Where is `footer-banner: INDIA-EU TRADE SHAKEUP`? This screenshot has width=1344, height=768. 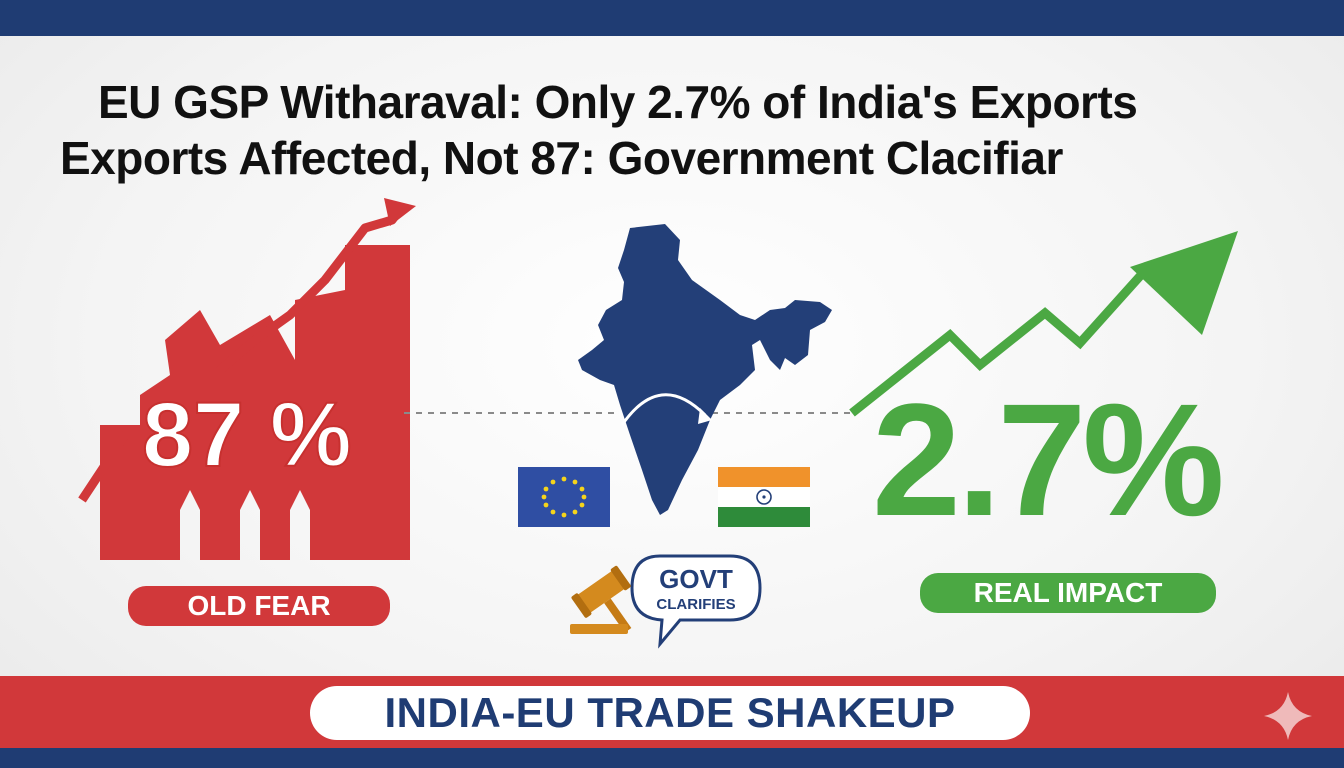 footer-banner: INDIA-EU TRADE SHAKEUP is located at coordinates (670, 713).